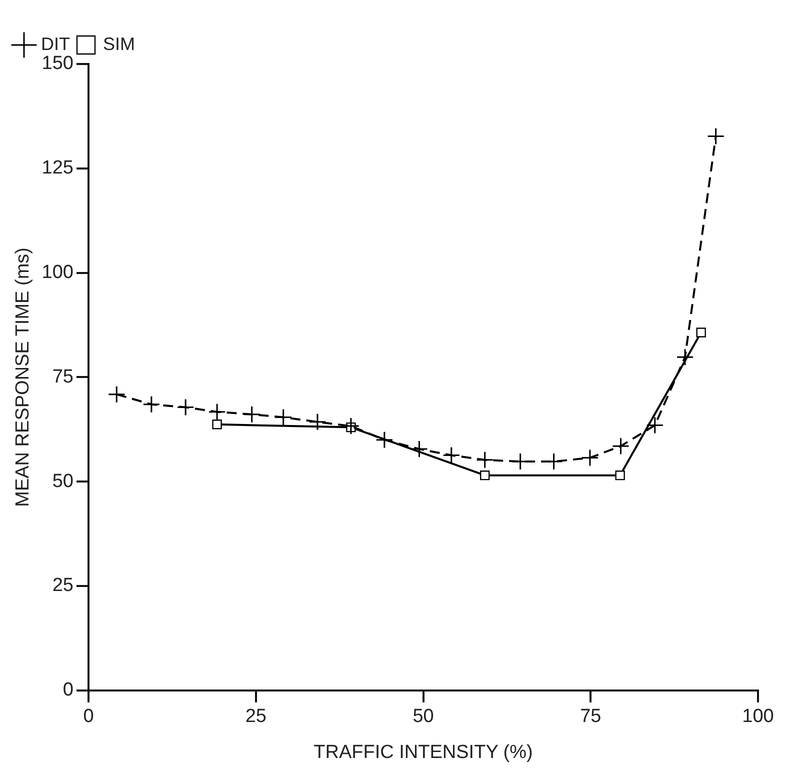 This screenshot has height=782, width=787. Describe the element at coordinates (58, 273) in the screenshot. I see `y-tick-label: 100` at that location.